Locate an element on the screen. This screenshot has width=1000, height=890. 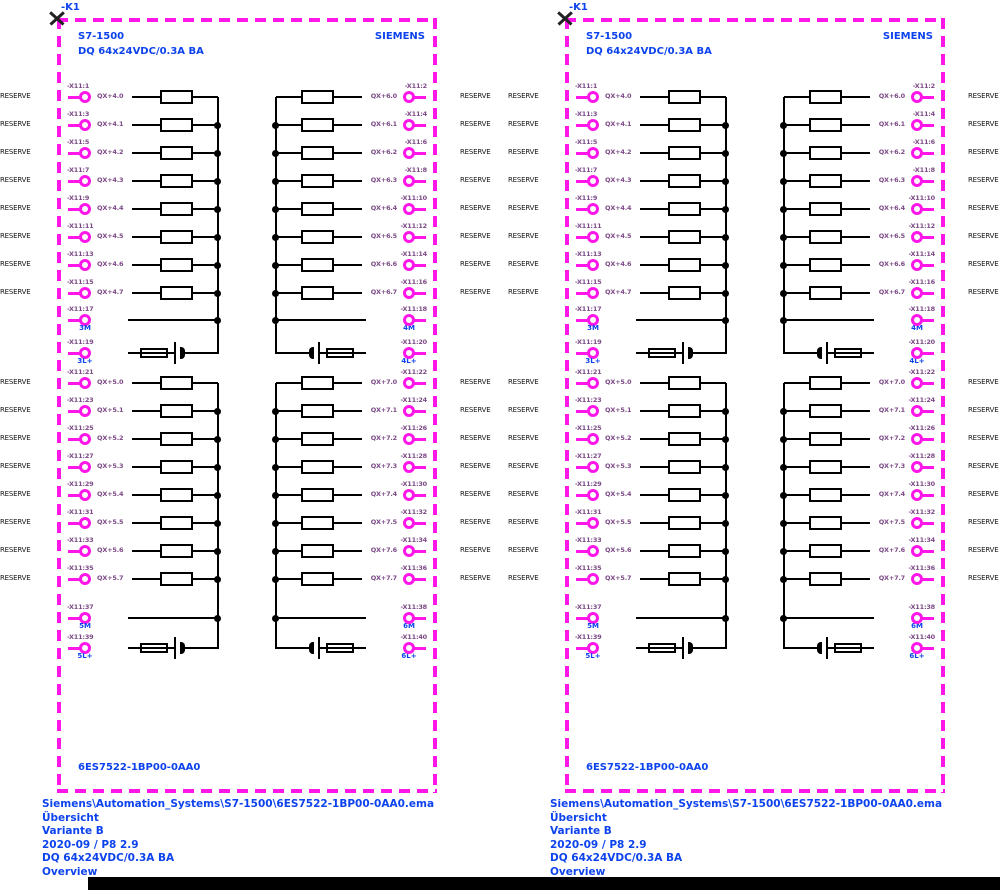
pin-number: -X11:8 is located at coordinates (415, 170).